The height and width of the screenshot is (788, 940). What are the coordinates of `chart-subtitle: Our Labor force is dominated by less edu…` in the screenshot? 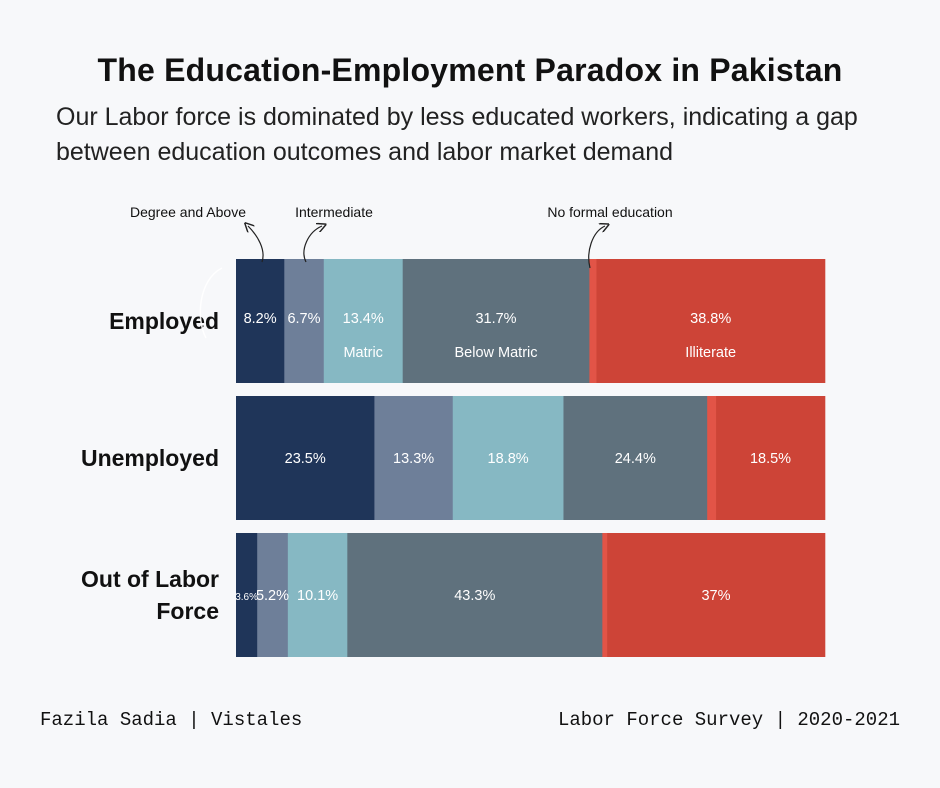 It's located at (457, 134).